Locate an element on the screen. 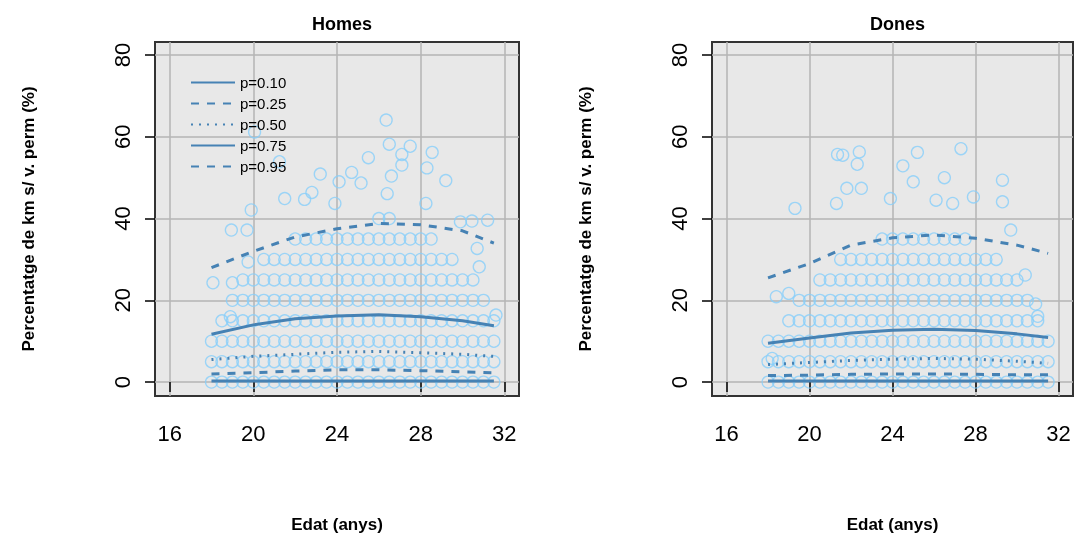 This screenshot has height=550, width=1080. legend-label: p=0.25 is located at coordinates (263, 103).